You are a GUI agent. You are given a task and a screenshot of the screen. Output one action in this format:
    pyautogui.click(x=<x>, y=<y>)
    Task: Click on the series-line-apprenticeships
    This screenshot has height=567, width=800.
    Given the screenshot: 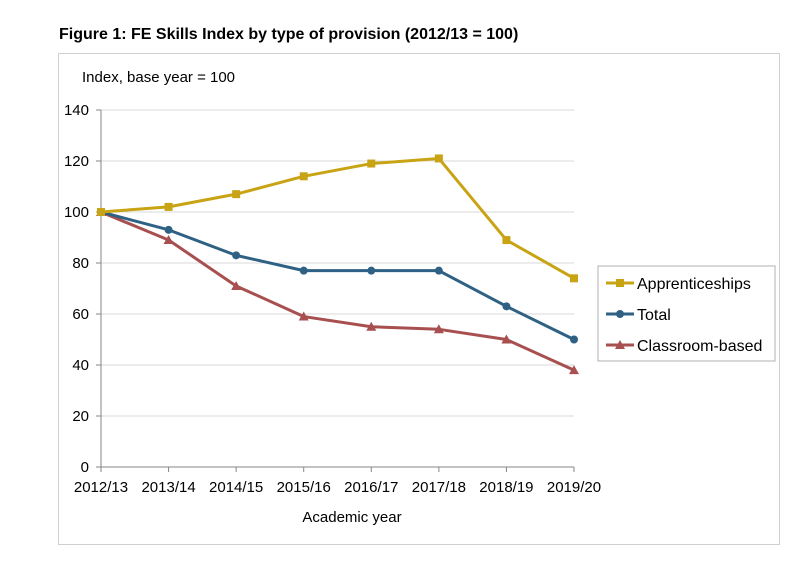 What is the action you would take?
    pyautogui.click(x=337, y=218)
    